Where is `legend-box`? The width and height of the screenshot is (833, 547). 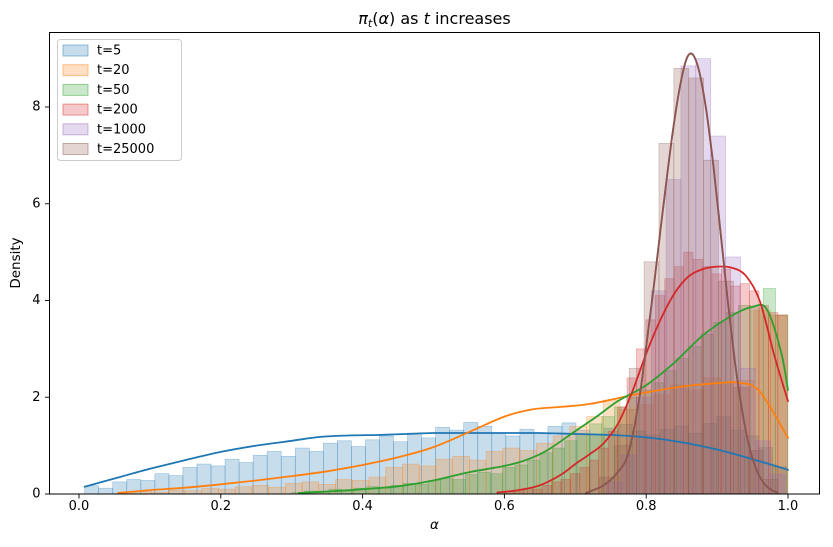 legend-box is located at coordinates (119, 100).